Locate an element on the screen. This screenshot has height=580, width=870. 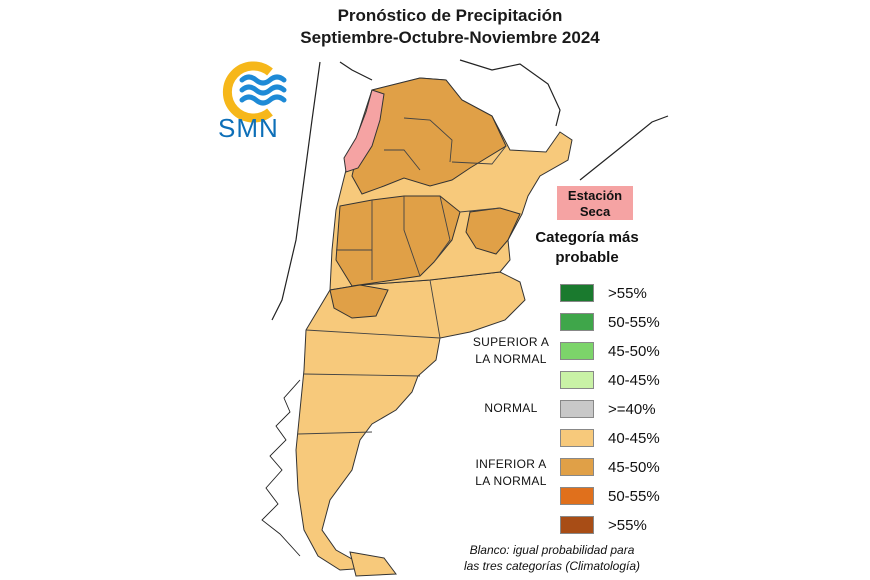
legend-heading: Categoría más probable is located at coordinates (587, 248).